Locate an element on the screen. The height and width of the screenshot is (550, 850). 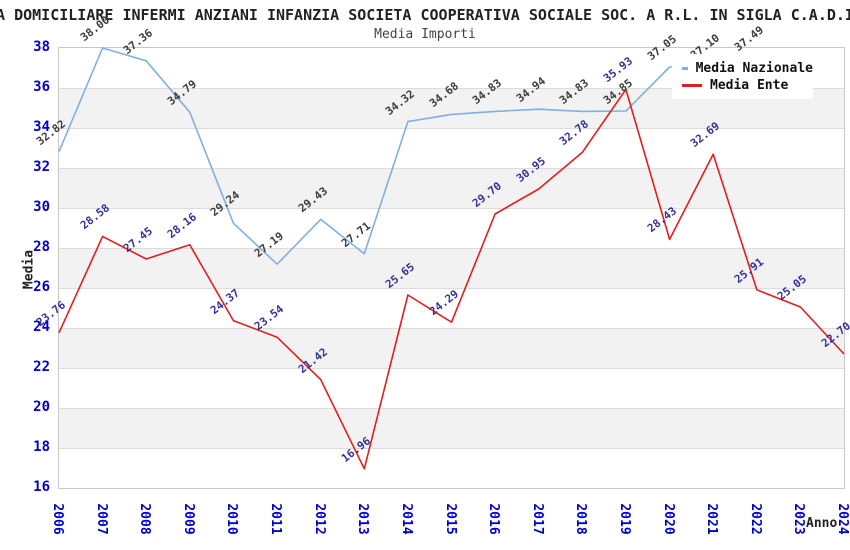
legend-label-media-ente: Media Ente is located at coordinates (749, 85).